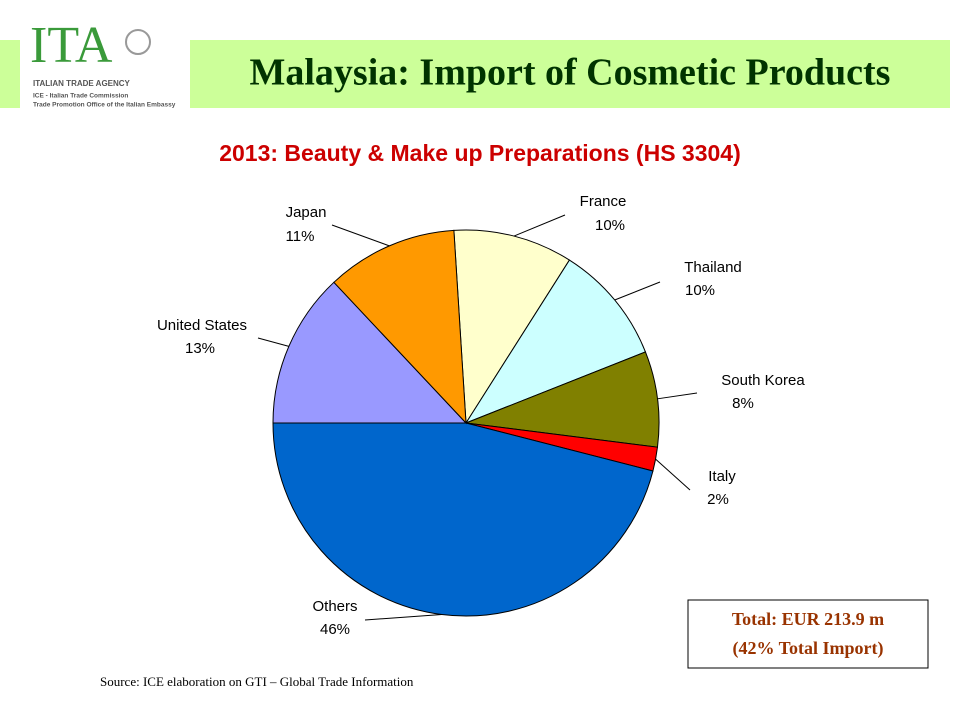  What do you see at coordinates (306, 212) in the screenshot?
I see `slice-label: Japan` at bounding box center [306, 212].